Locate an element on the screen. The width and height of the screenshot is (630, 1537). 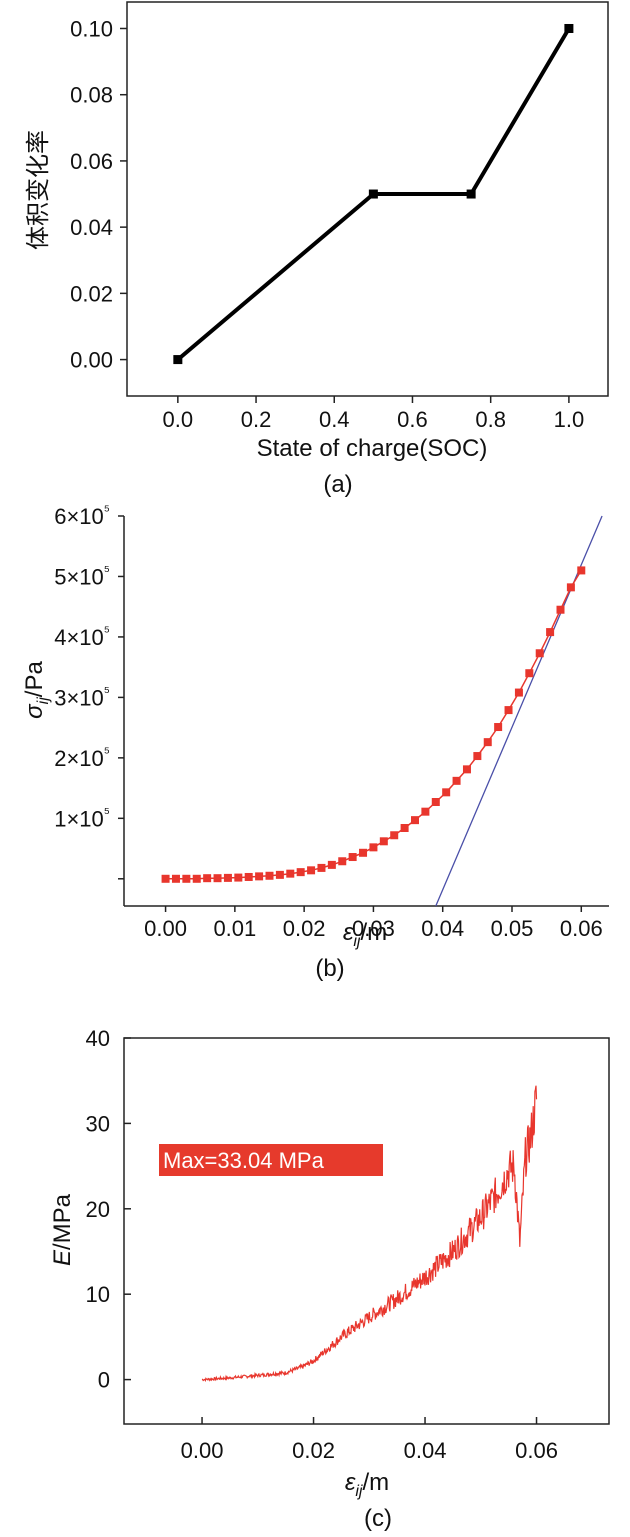
y-tick-label-c: 0 is located at coordinates (104, 1380).